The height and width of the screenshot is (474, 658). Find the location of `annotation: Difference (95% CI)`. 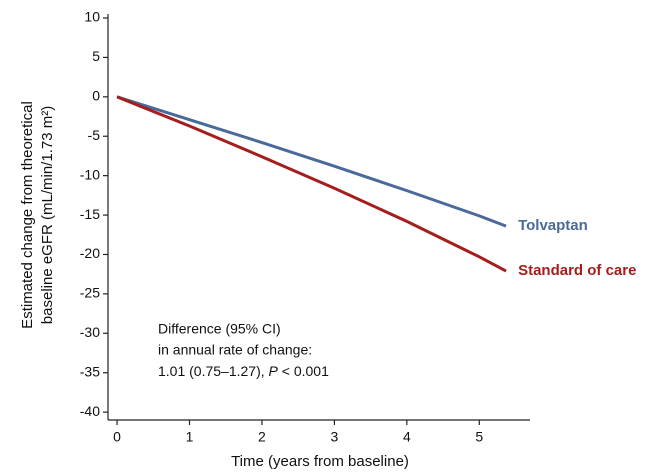

annotation: Difference (95% CI) is located at coordinates (219, 329).